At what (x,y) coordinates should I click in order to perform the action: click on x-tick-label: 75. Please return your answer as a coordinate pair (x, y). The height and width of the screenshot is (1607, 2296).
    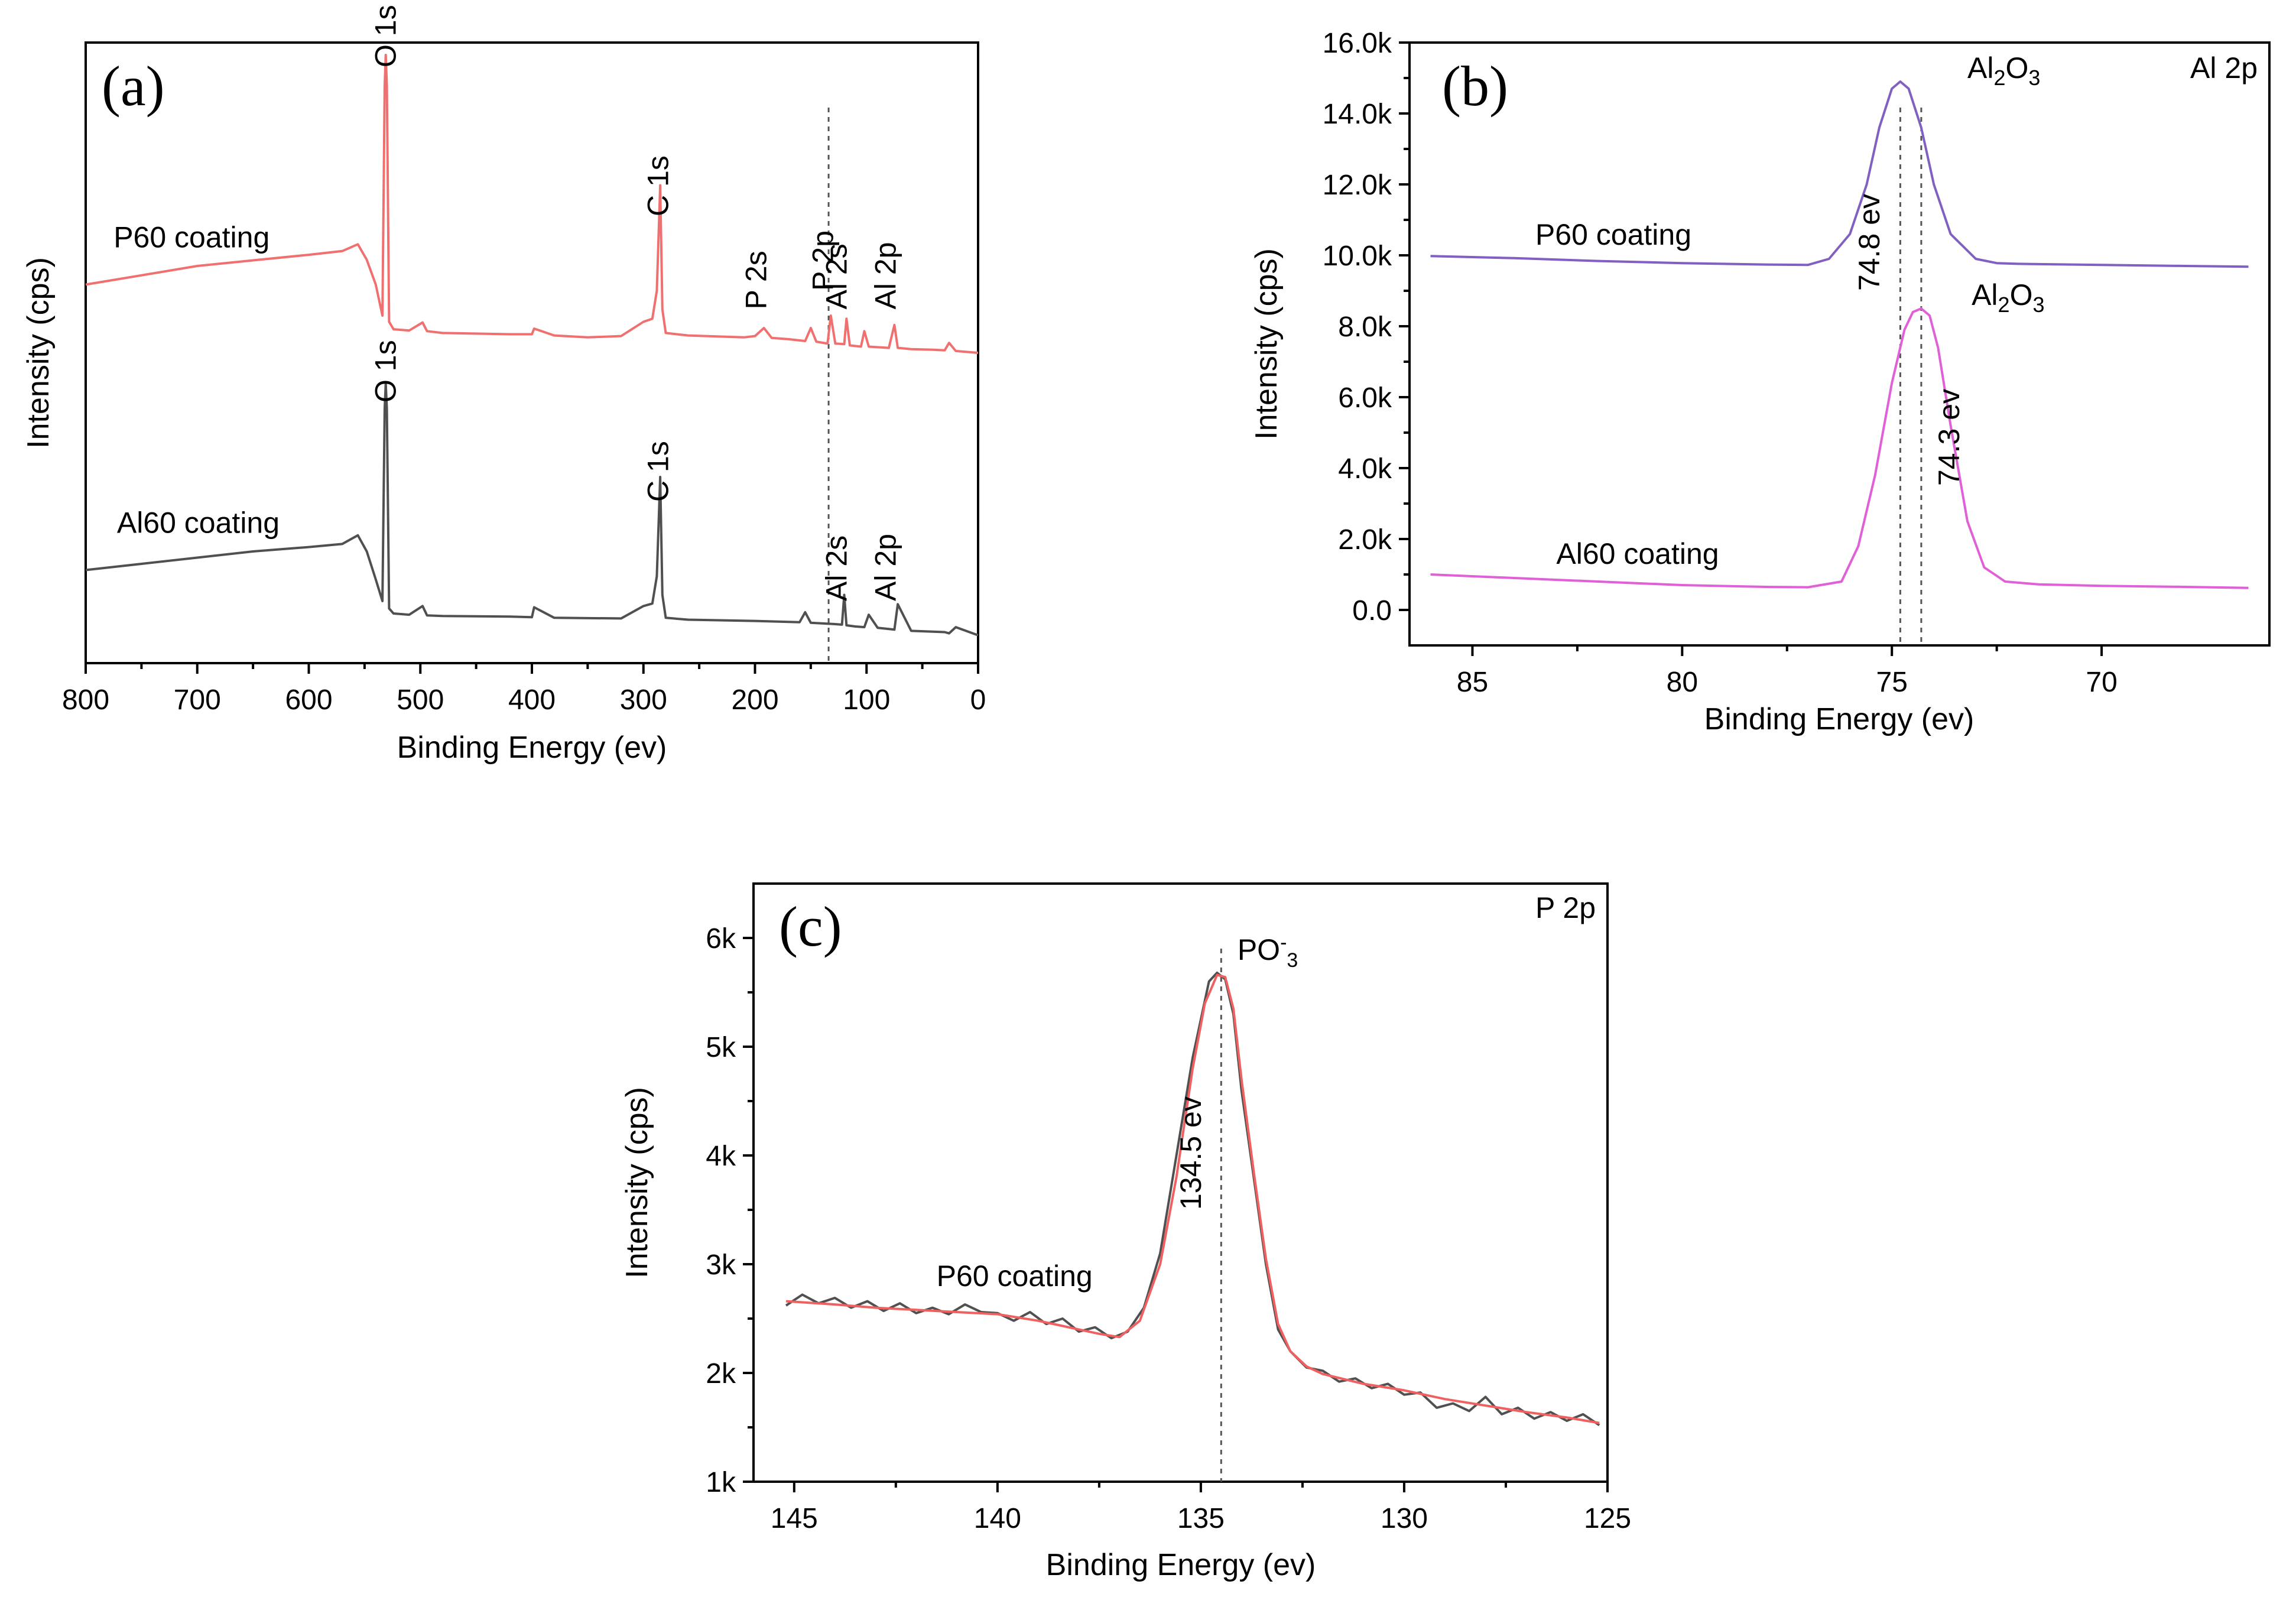
    Looking at the image, I should click on (1892, 683).